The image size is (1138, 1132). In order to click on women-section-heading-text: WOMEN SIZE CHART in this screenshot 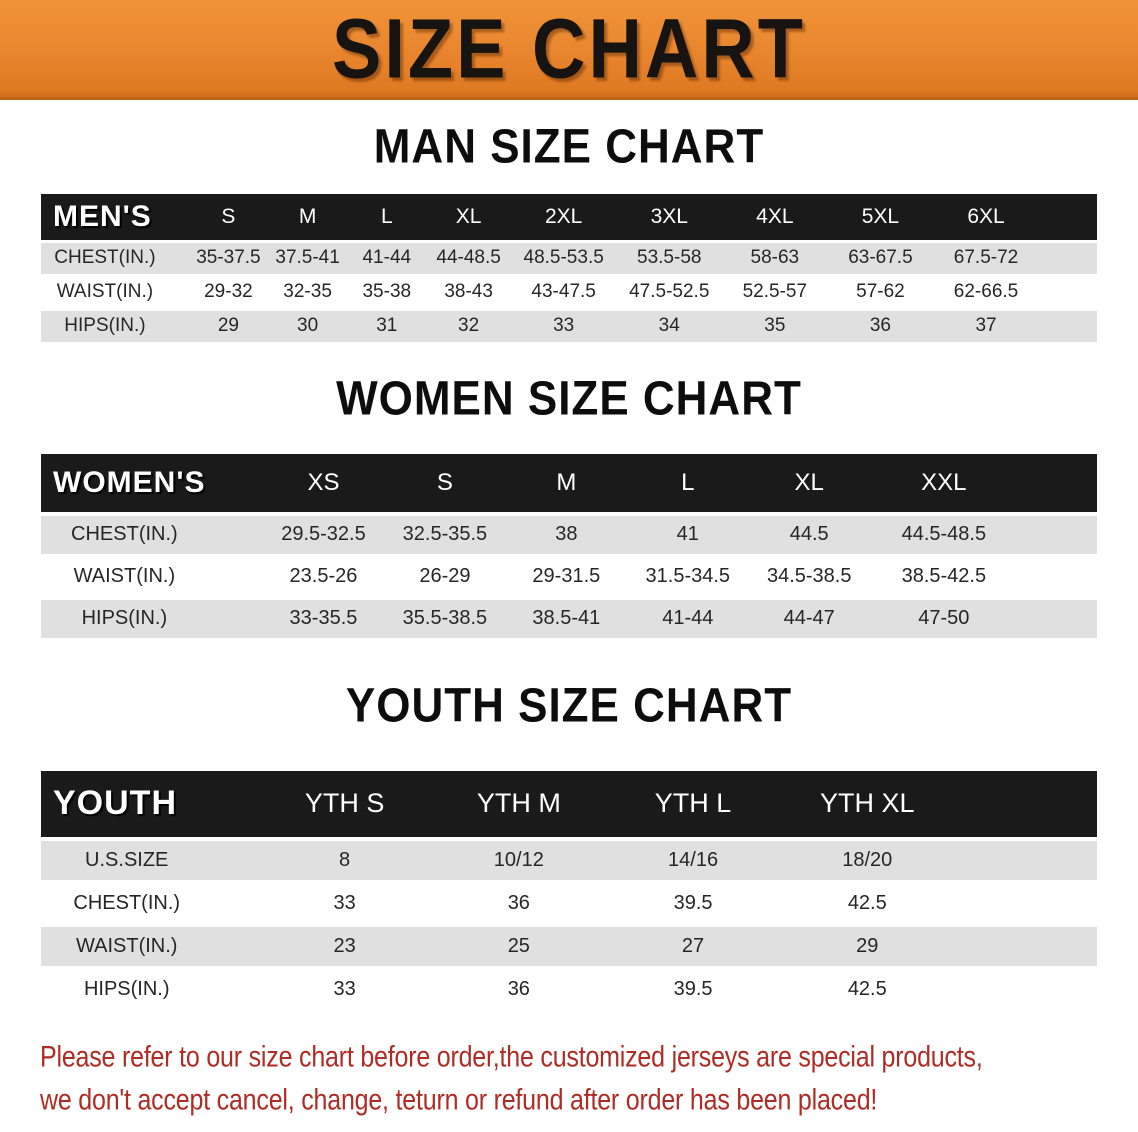, I will do `click(569, 398)`.